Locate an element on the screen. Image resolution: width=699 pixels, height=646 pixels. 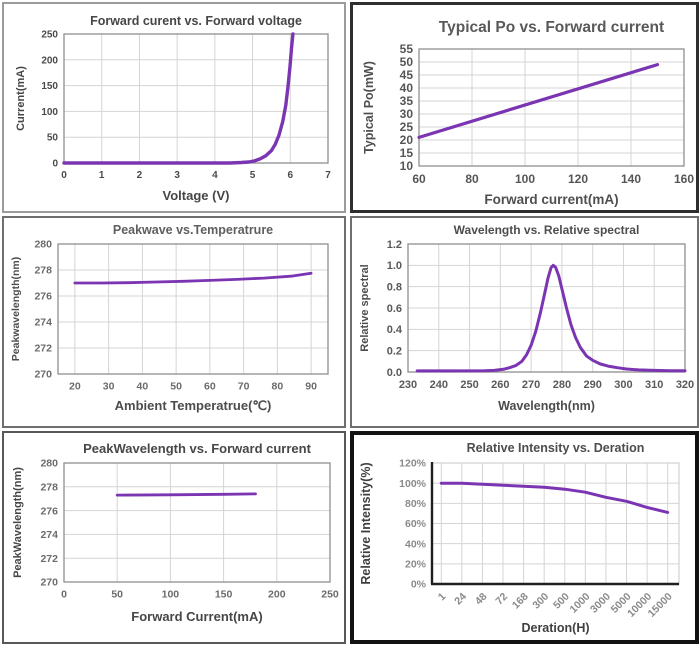
chart-title: Forward curent vs. Forward voltage is located at coordinates (196, 21).